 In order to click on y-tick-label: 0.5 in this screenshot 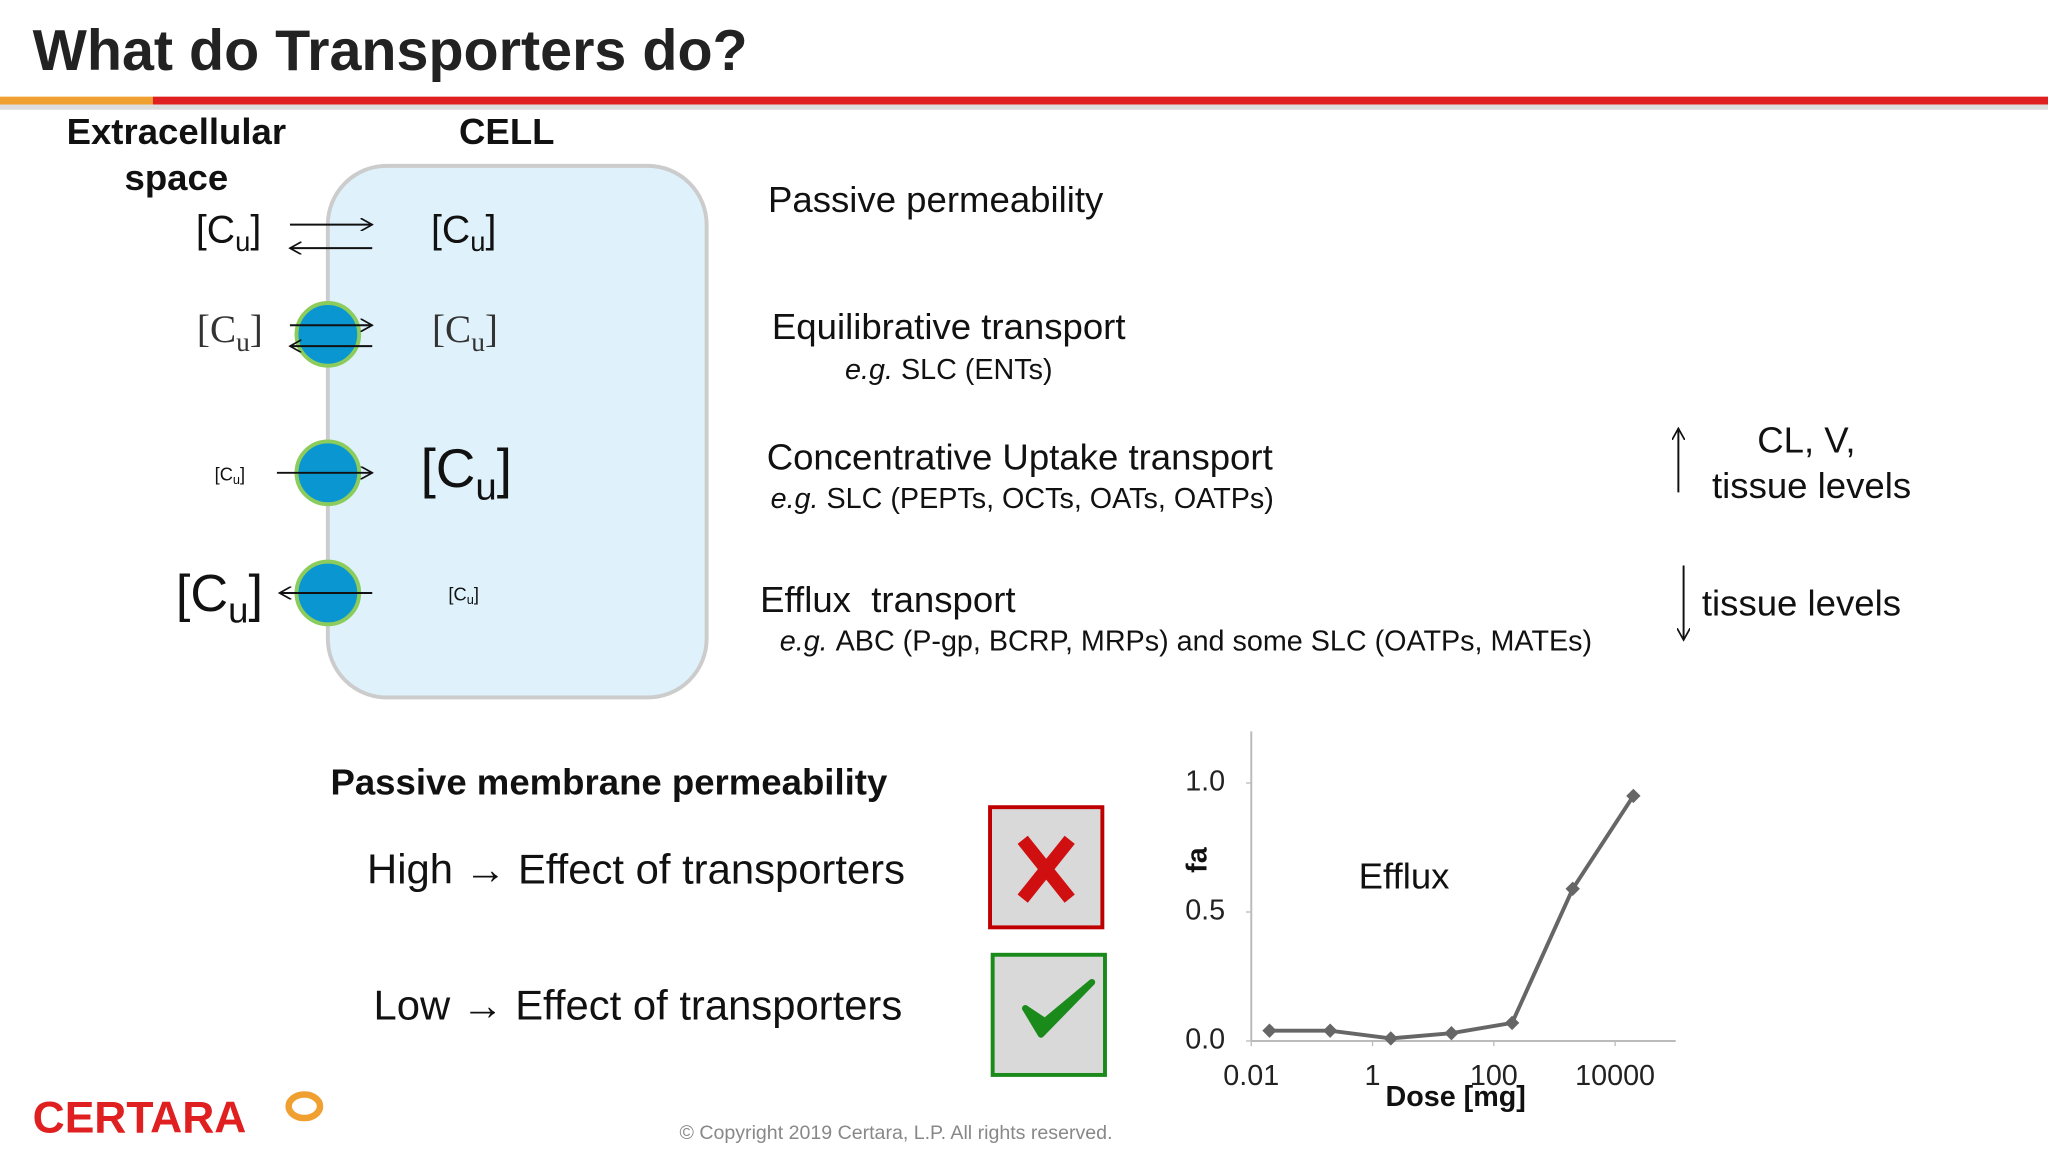, I will do `click(1205, 911)`.